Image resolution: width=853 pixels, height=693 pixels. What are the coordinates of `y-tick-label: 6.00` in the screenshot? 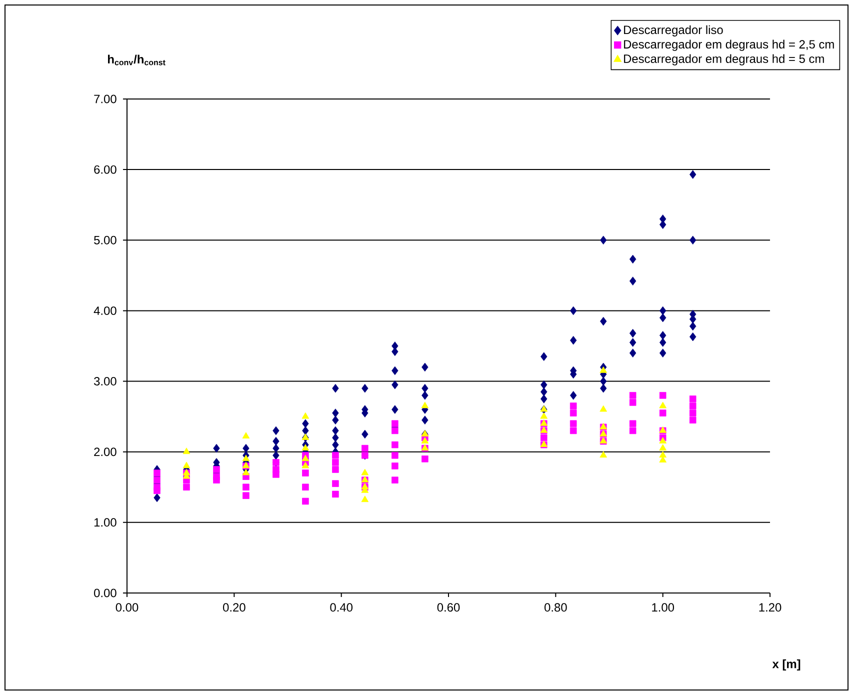 It's located at (105, 169).